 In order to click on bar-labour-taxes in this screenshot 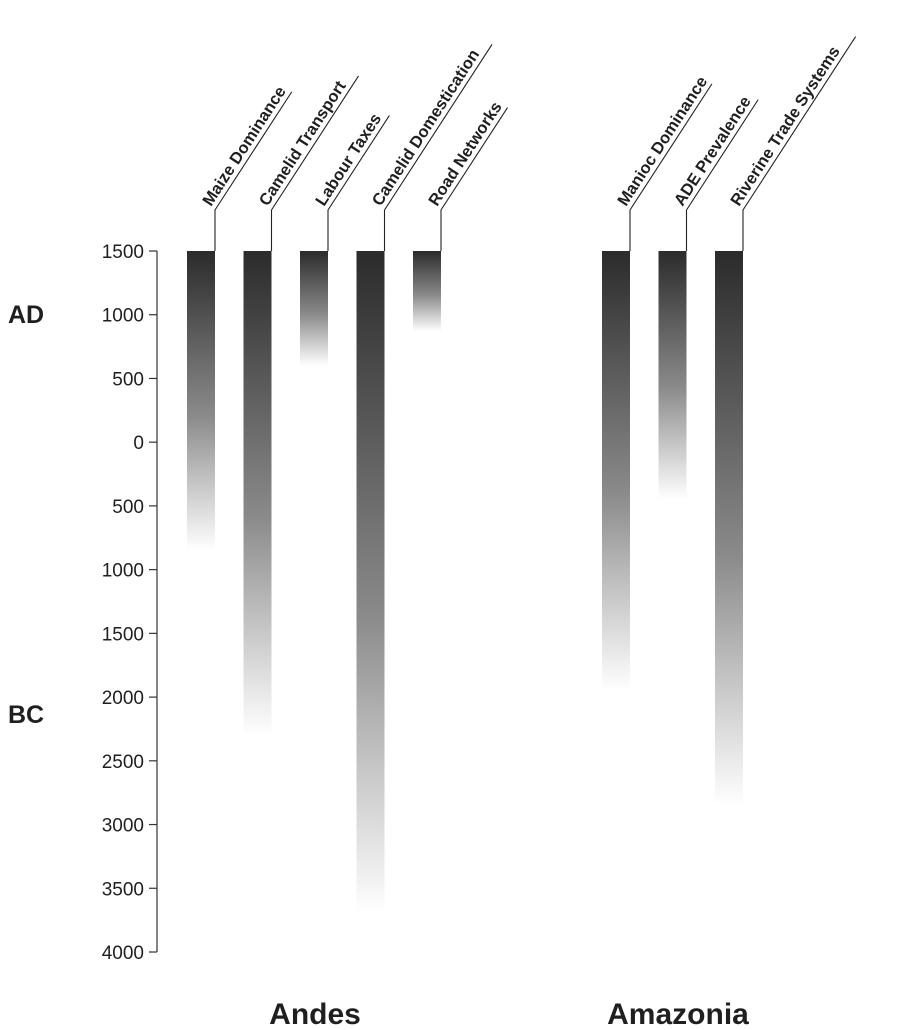, I will do `click(314, 308)`.